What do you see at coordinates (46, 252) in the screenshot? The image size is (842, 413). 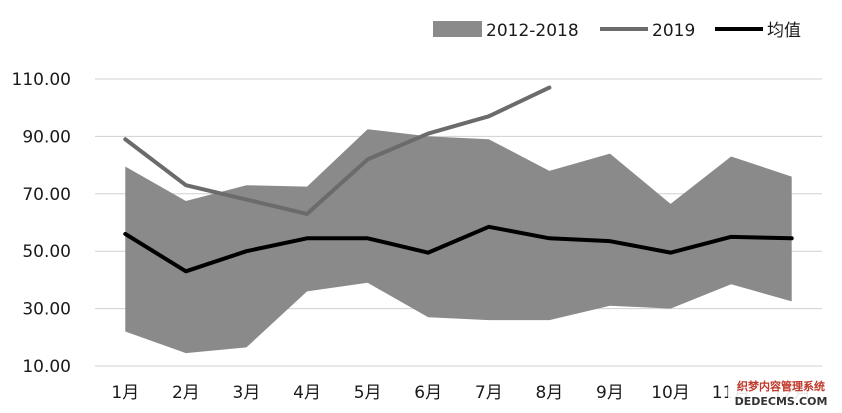 I see `y-tick-label-2: 50.00` at bounding box center [46, 252].